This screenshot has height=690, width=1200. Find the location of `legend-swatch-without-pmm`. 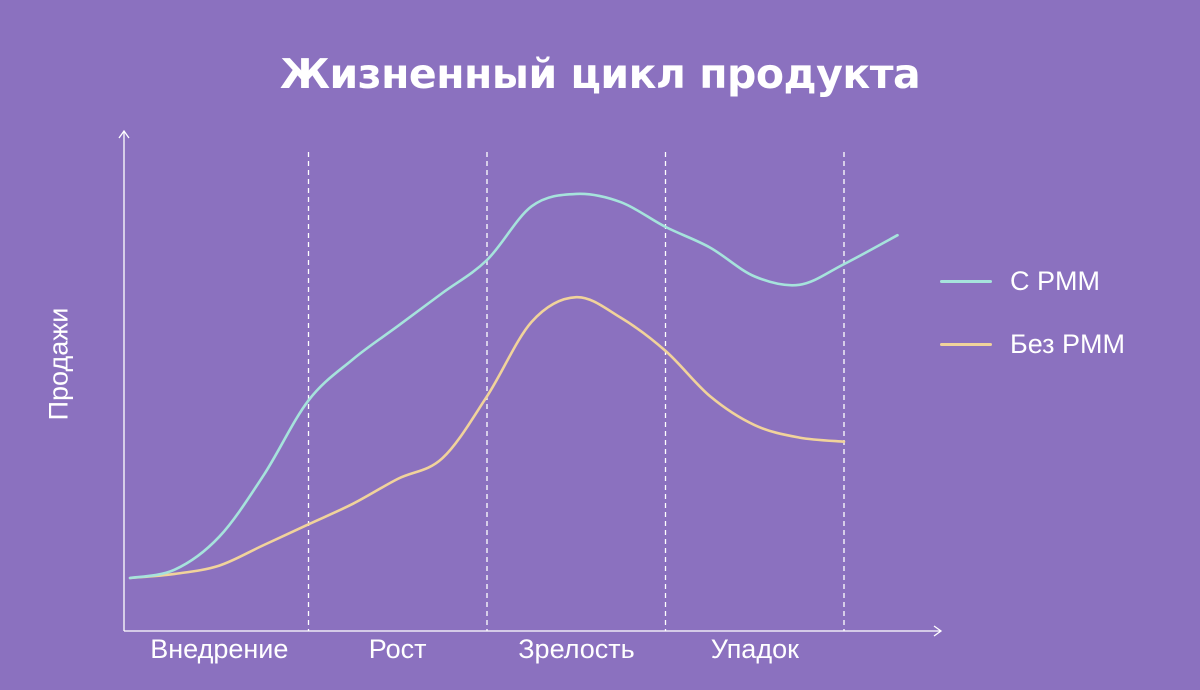

legend-swatch-without-pmm is located at coordinates (966, 344).